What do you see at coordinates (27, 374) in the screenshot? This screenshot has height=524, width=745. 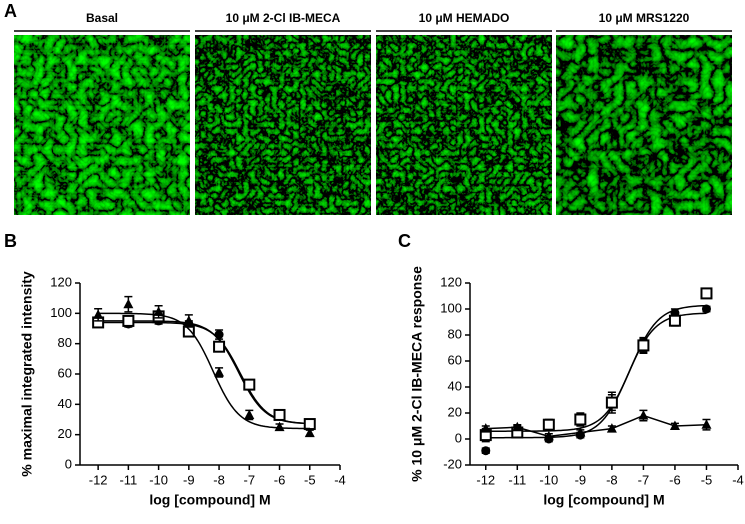 I see `y-axis-title: % maximal integrated intensity` at bounding box center [27, 374].